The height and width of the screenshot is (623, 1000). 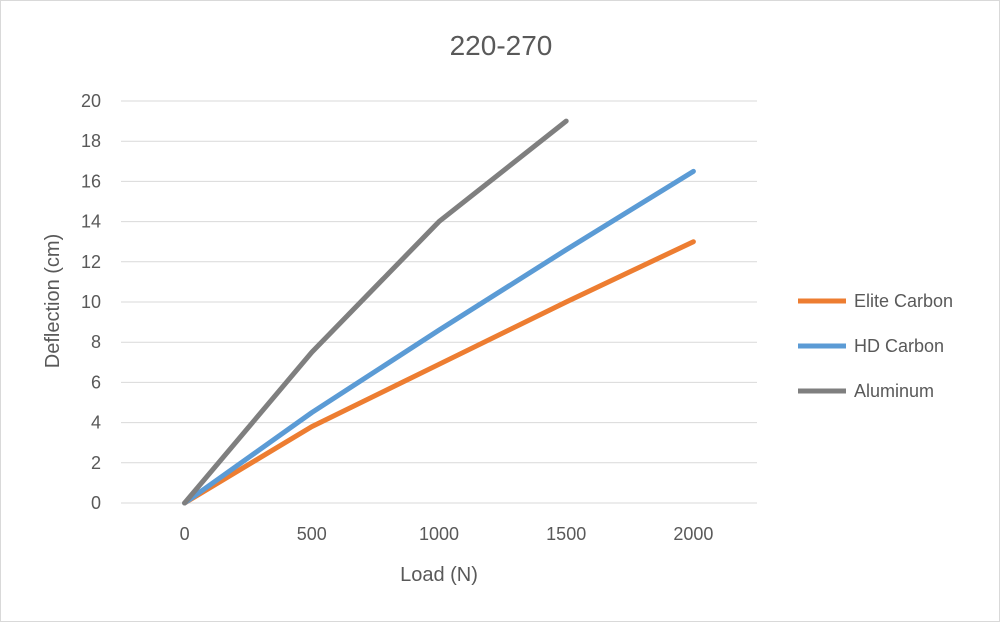 I want to click on y-tick-label: 2, so click(x=96, y=463).